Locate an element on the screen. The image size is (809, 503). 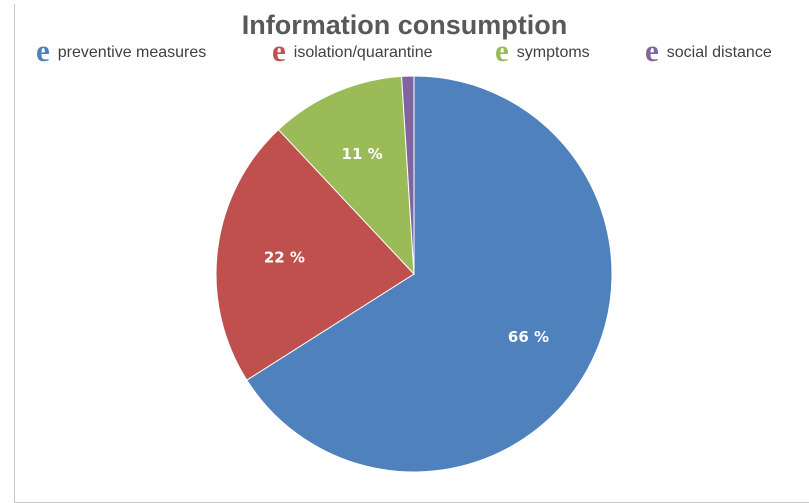
legend-label: social distance is located at coordinates (719, 52).